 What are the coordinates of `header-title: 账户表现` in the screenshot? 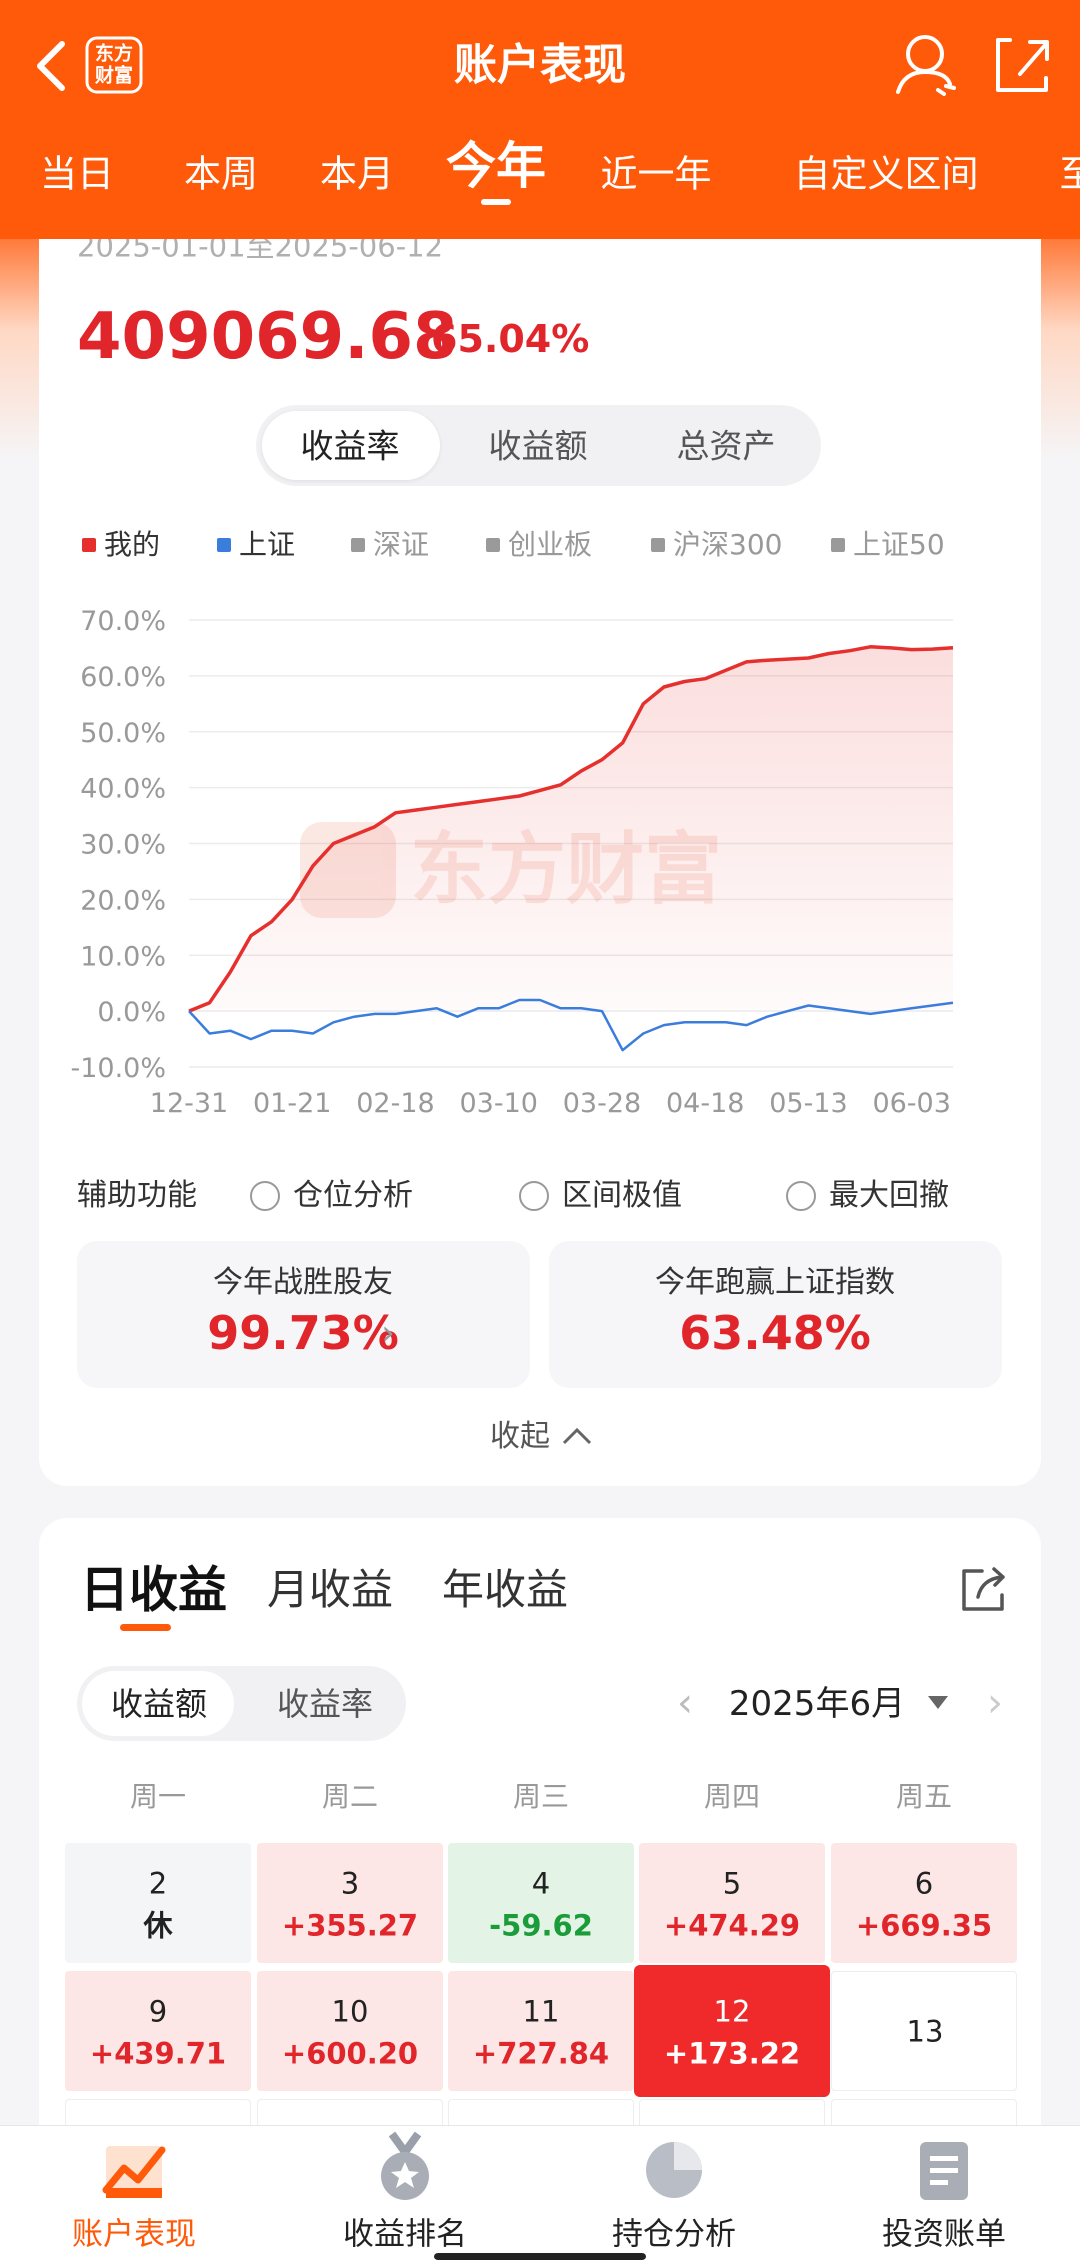 It's located at (540, 65).